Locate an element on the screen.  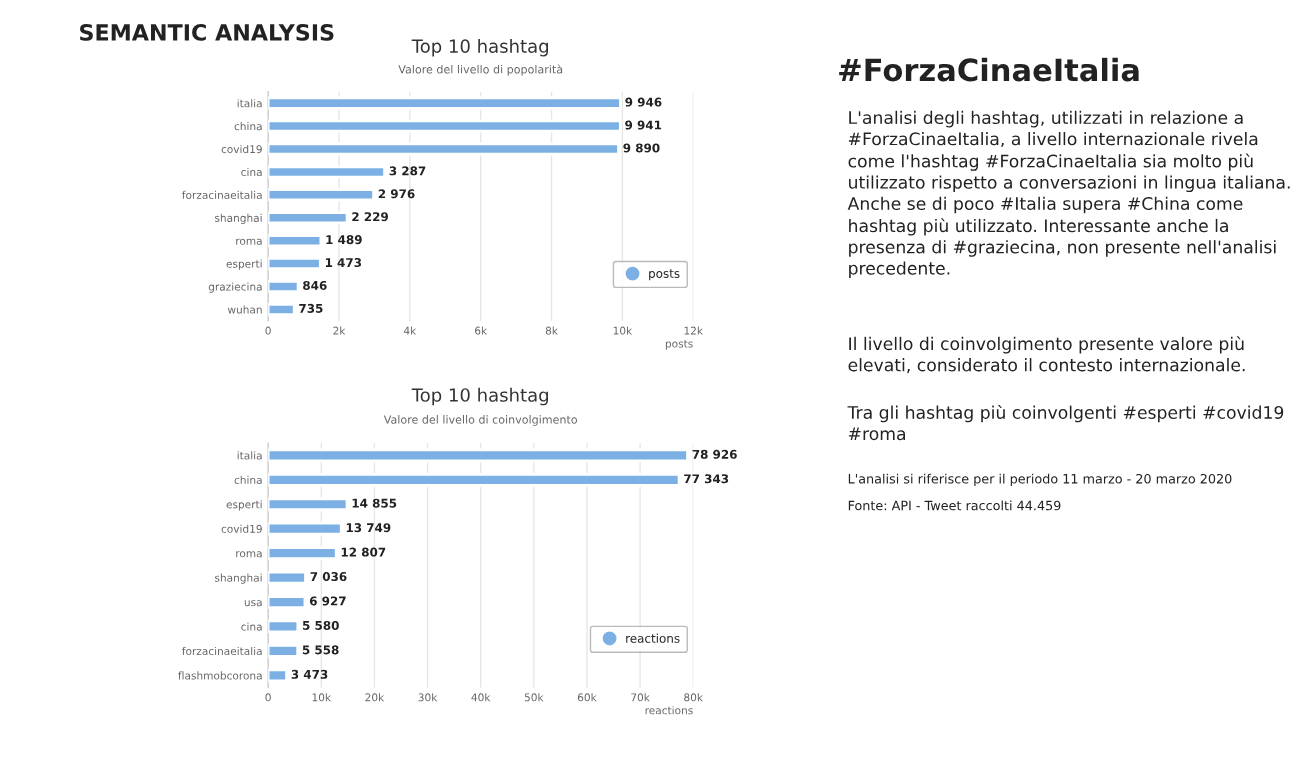
text: Il livello di coinvolgimento presente valore più elevati, considerato il contesto internazionale. is located at coordinates (1046, 355).